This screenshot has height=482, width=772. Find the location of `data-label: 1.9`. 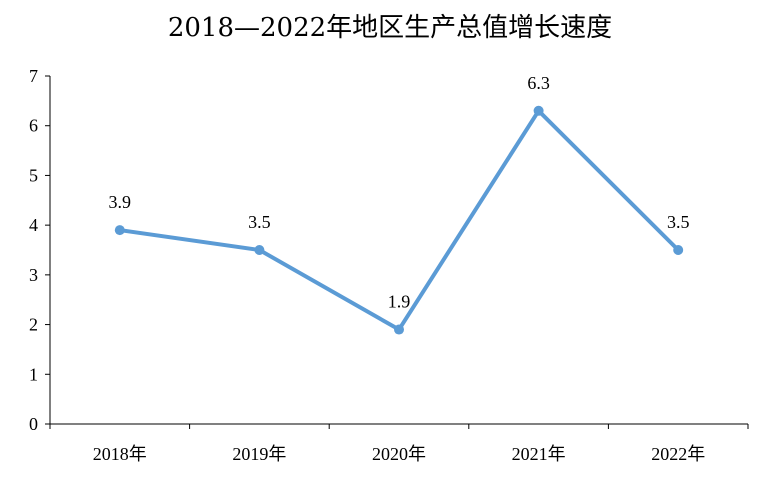

data-label: 1.9 is located at coordinates (399, 302).